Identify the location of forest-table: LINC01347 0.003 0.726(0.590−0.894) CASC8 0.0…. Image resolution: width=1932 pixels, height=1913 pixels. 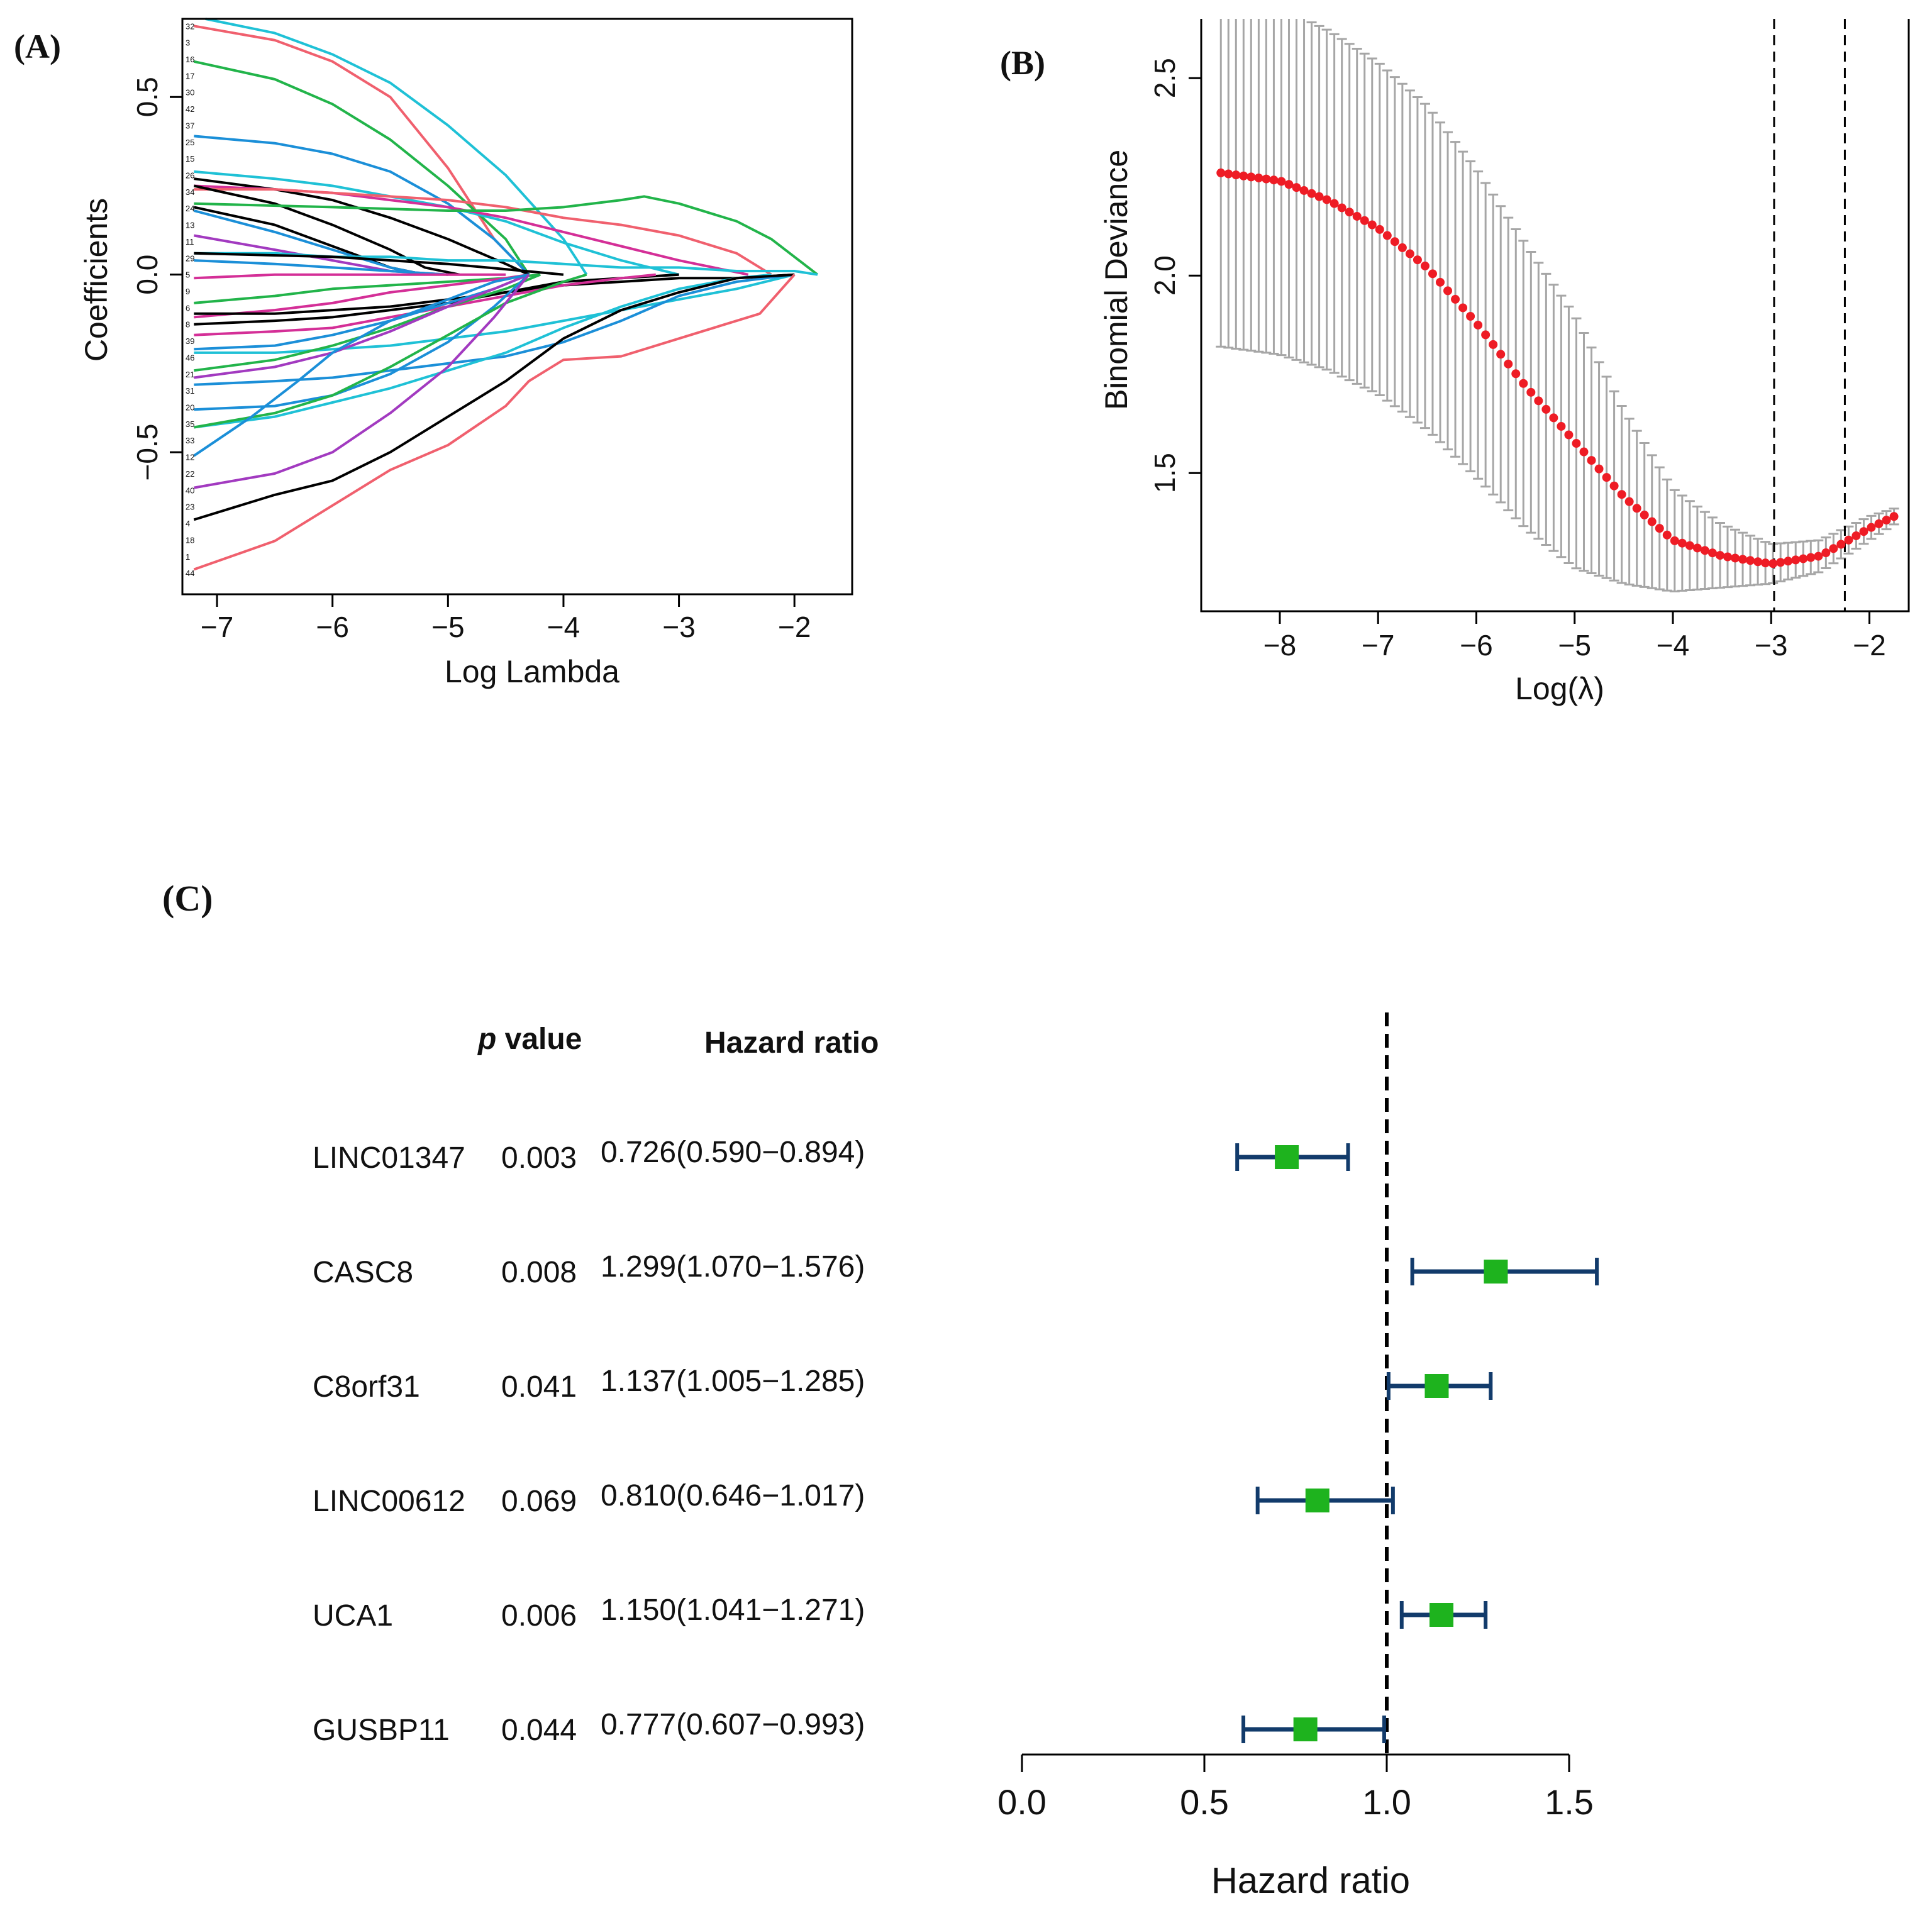
(589, 1441).